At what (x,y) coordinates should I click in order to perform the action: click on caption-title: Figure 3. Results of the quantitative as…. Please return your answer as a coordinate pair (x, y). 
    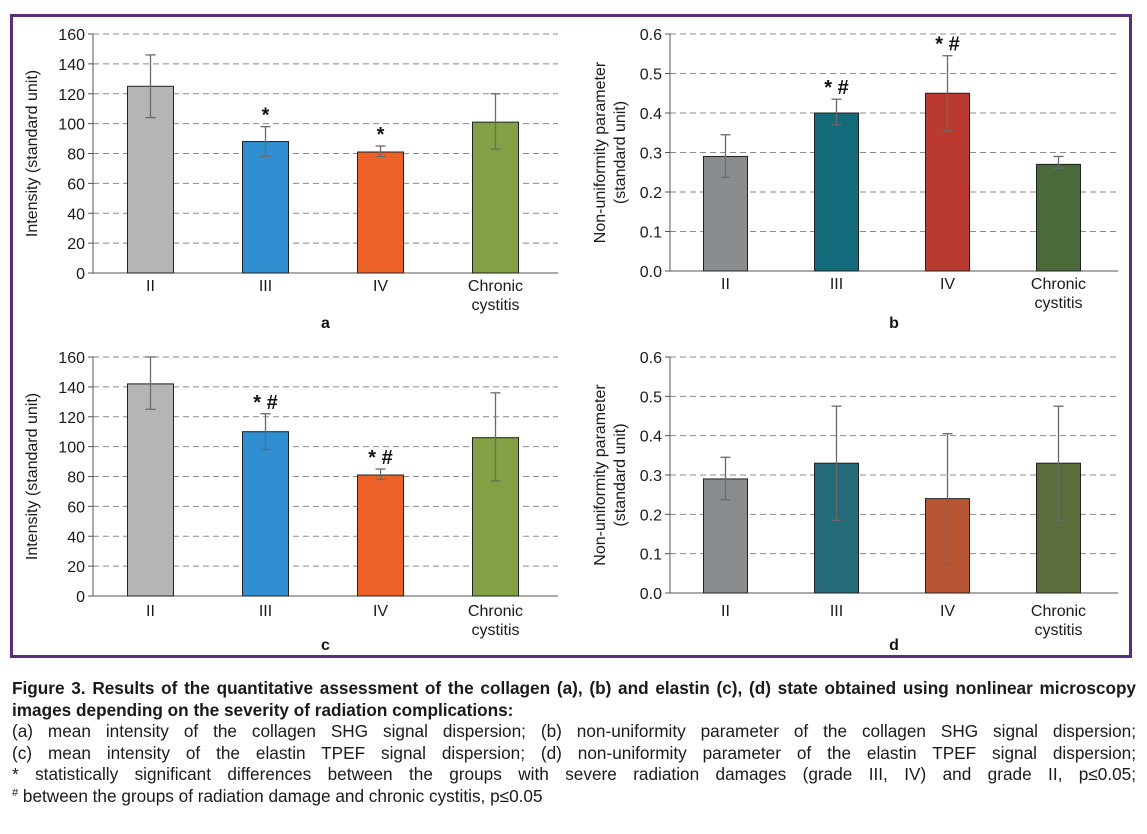
    Looking at the image, I should click on (574, 699).